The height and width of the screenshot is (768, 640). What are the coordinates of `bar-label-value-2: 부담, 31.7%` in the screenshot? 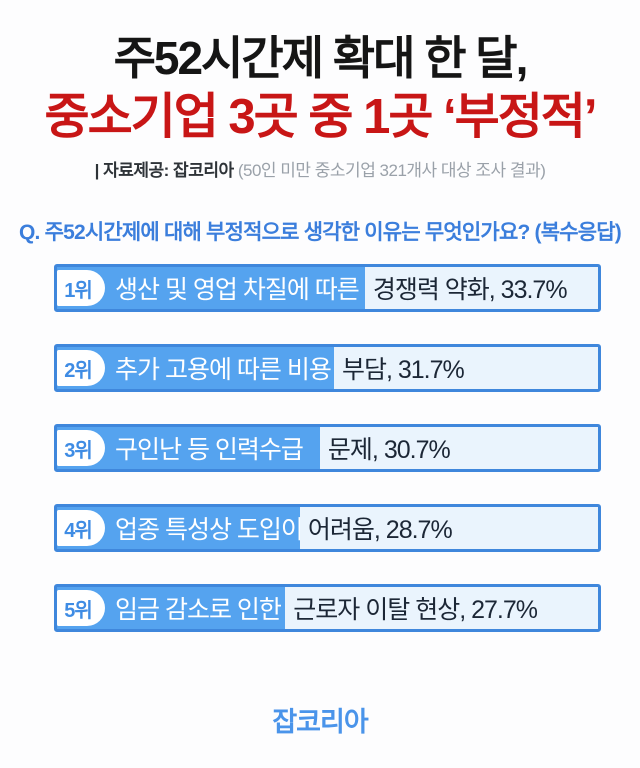 It's located at (402, 370).